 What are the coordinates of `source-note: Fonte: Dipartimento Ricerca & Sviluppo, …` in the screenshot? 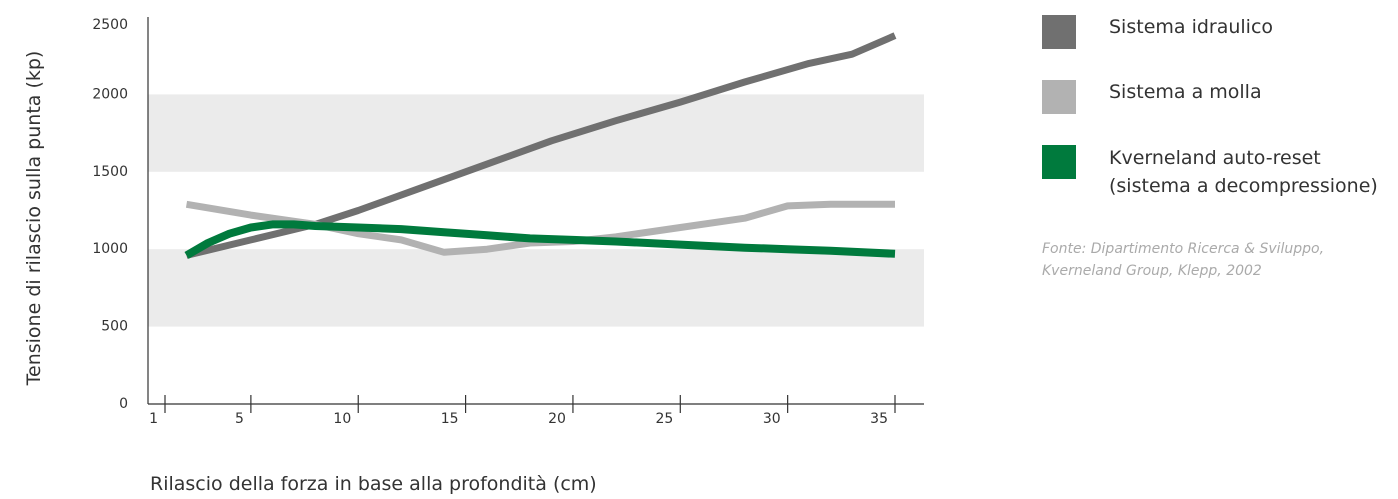 It's located at (1183, 260).